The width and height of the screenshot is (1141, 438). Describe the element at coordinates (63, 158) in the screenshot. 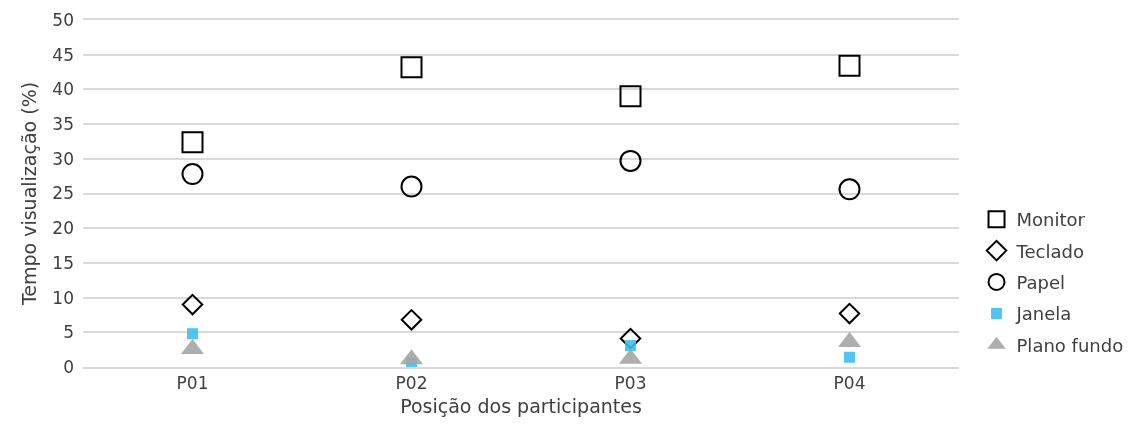

I see `y-tick-label: 30` at that location.